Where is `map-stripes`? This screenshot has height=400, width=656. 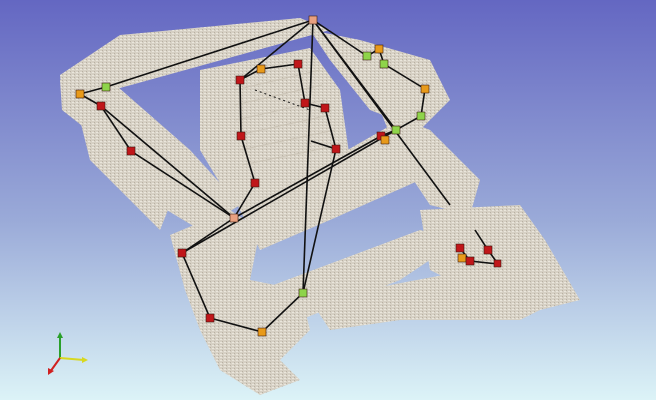 map-stripes is located at coordinates (287, 117).